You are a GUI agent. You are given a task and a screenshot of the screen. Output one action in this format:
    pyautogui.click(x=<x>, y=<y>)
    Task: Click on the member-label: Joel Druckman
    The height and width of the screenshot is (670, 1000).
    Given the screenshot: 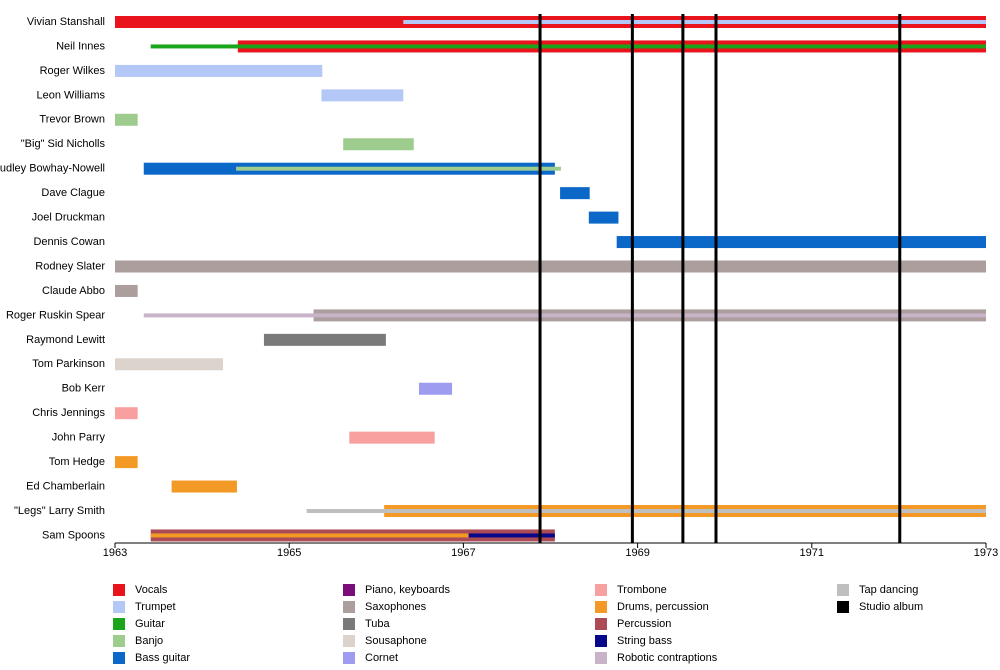 What is the action you would take?
    pyautogui.click(x=68, y=218)
    